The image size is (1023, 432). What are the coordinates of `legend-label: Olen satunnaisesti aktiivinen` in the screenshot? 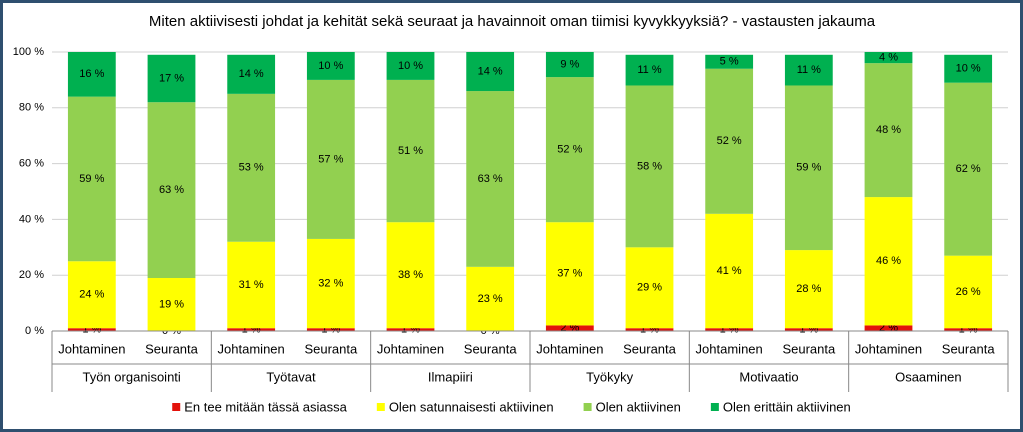 It's located at (471, 406).